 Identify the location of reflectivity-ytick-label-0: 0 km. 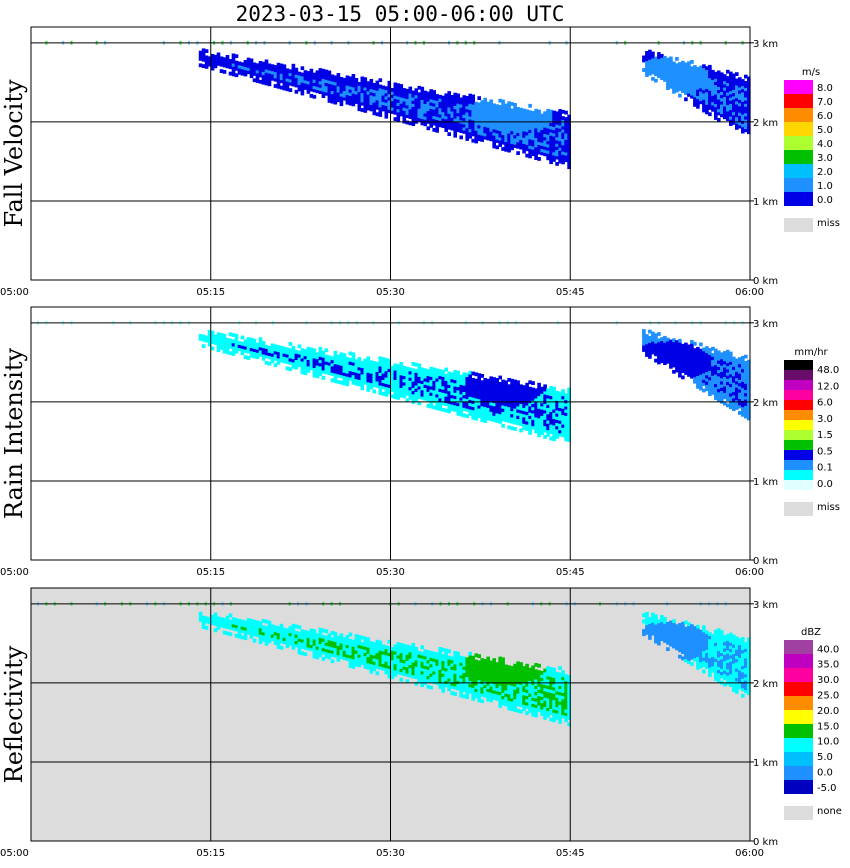
(765, 842).